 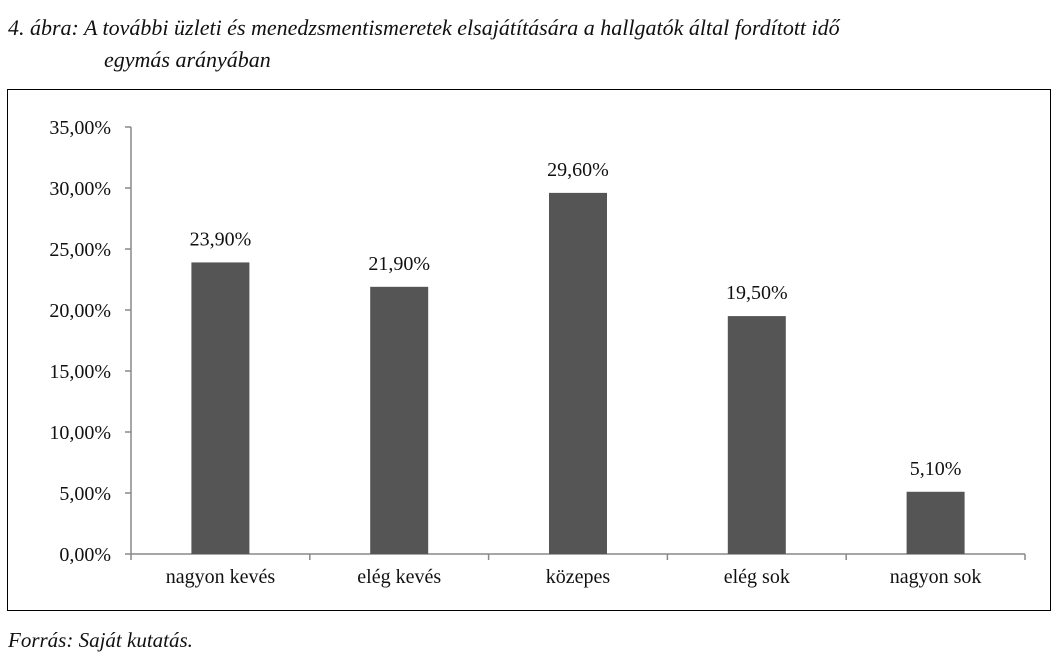 What do you see at coordinates (578, 170) in the screenshot?
I see `data-label: 29,60%` at bounding box center [578, 170].